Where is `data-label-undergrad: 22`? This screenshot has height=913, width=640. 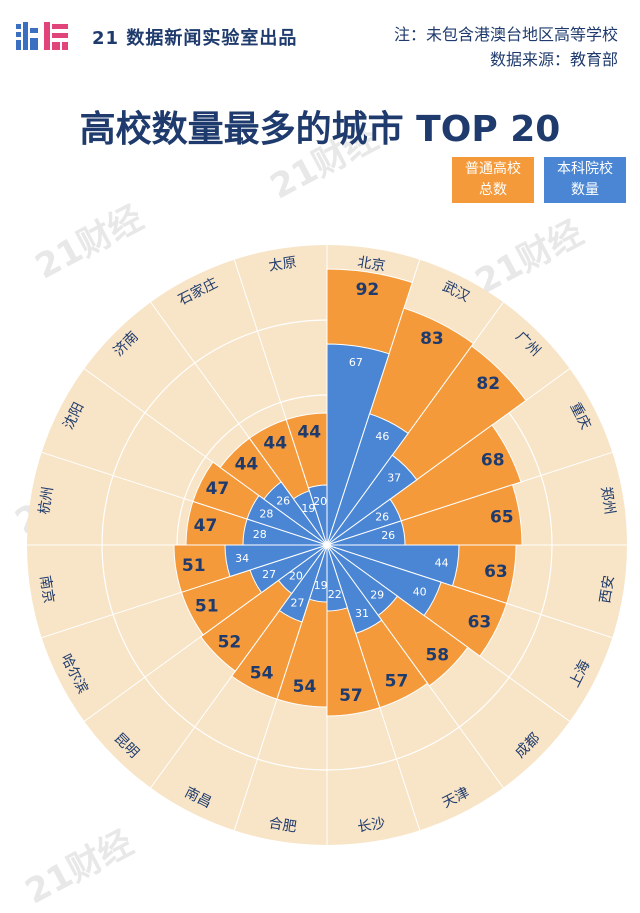 data-label-undergrad: 22 is located at coordinates (335, 594).